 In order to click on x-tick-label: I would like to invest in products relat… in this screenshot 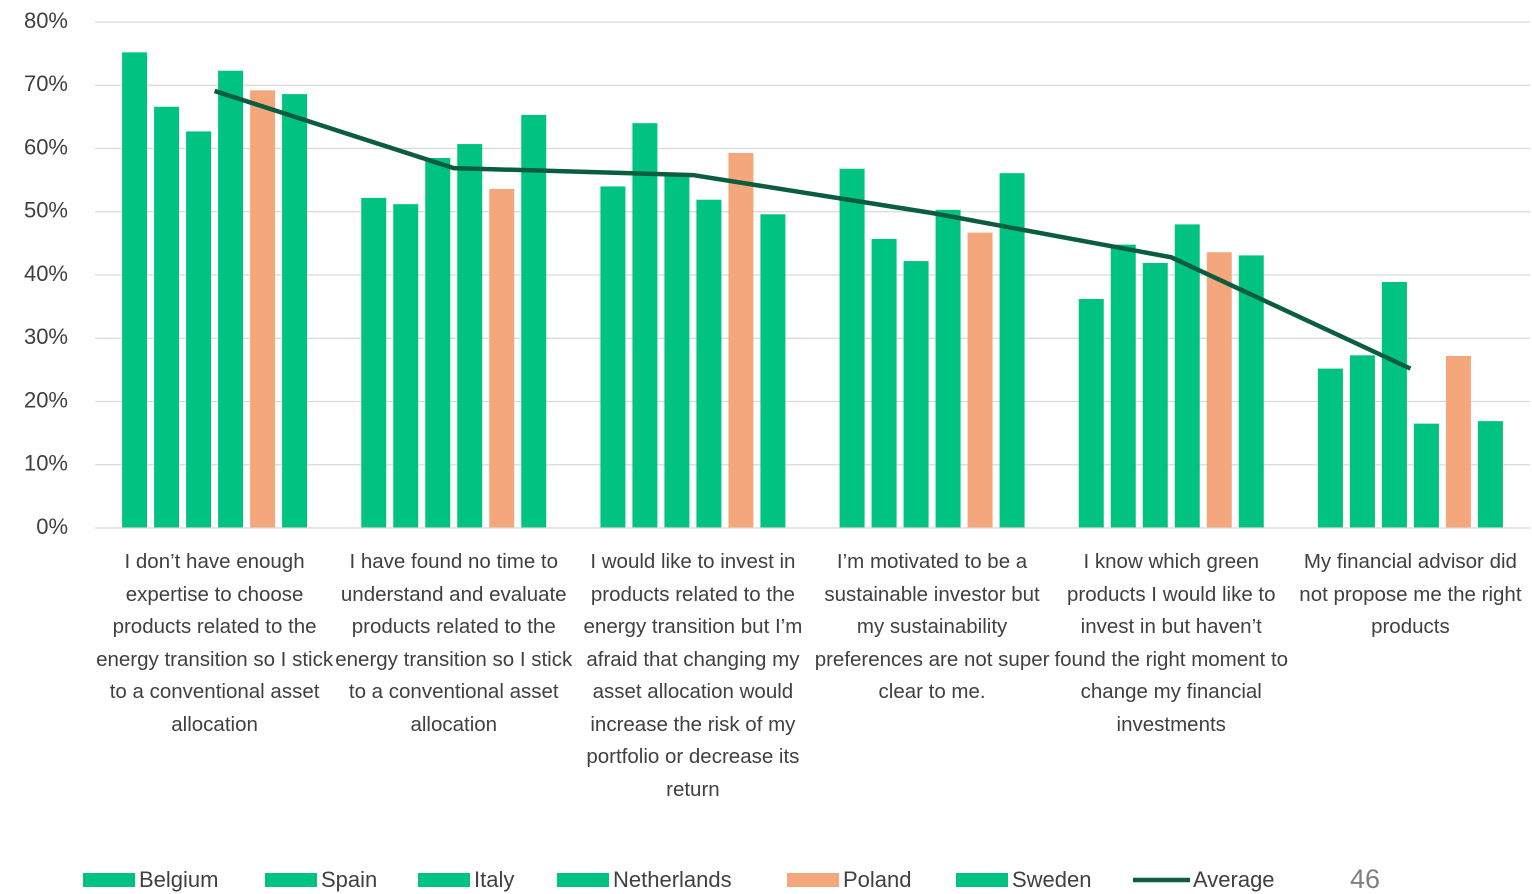, I will do `click(693, 675)`.